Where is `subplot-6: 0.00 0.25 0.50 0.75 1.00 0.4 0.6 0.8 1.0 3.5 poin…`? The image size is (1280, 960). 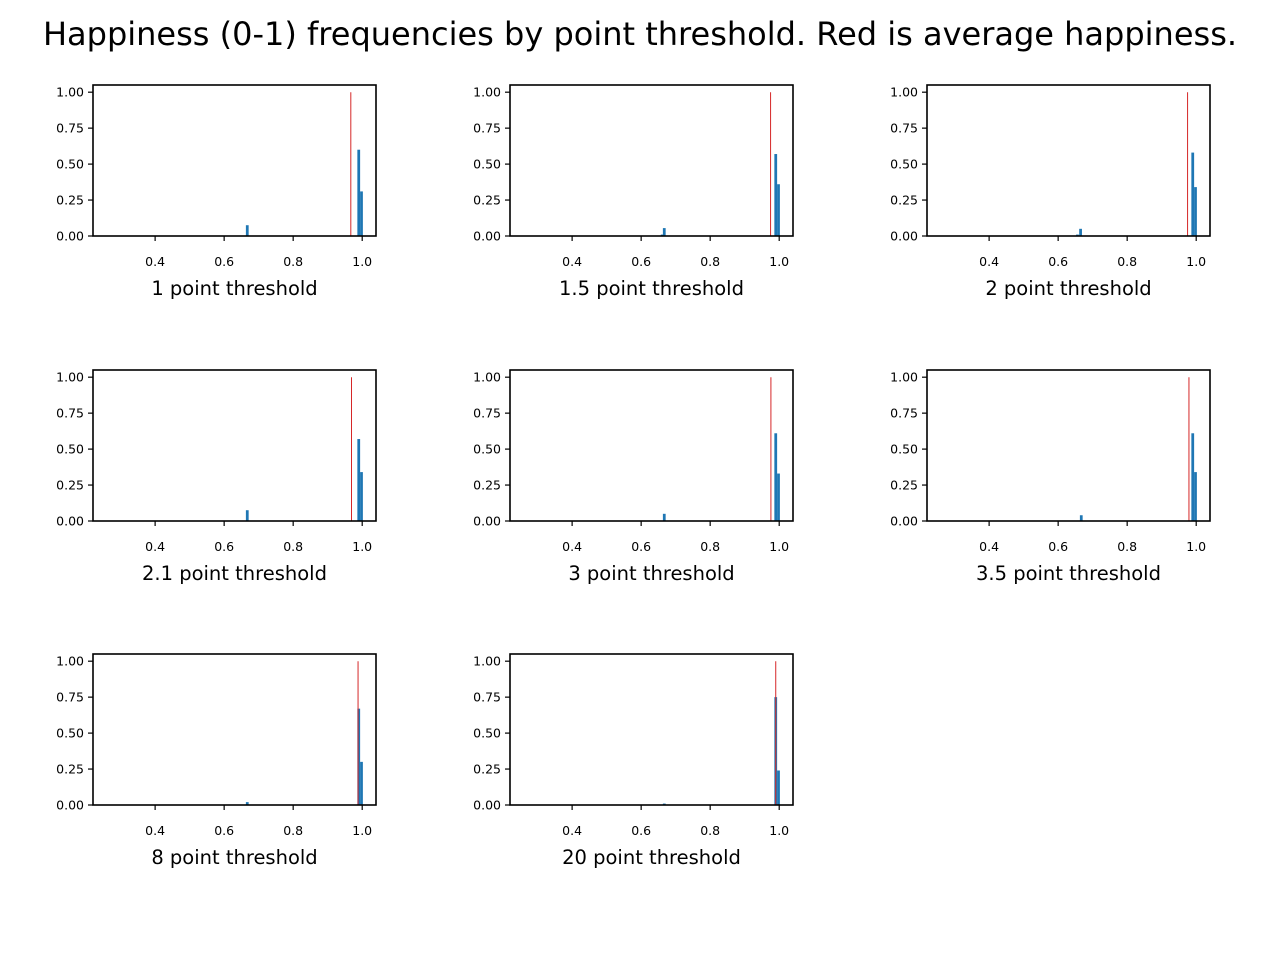
subplot-6: 0.00 0.25 0.50 0.75 1.00 0.4 0.6 0.8 1.0 3.5 poin… is located at coordinates (1050, 477).